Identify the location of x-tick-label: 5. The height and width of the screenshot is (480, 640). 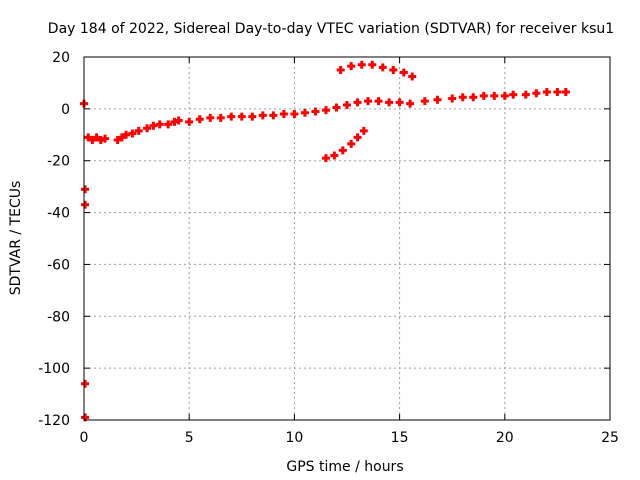
(189, 438).